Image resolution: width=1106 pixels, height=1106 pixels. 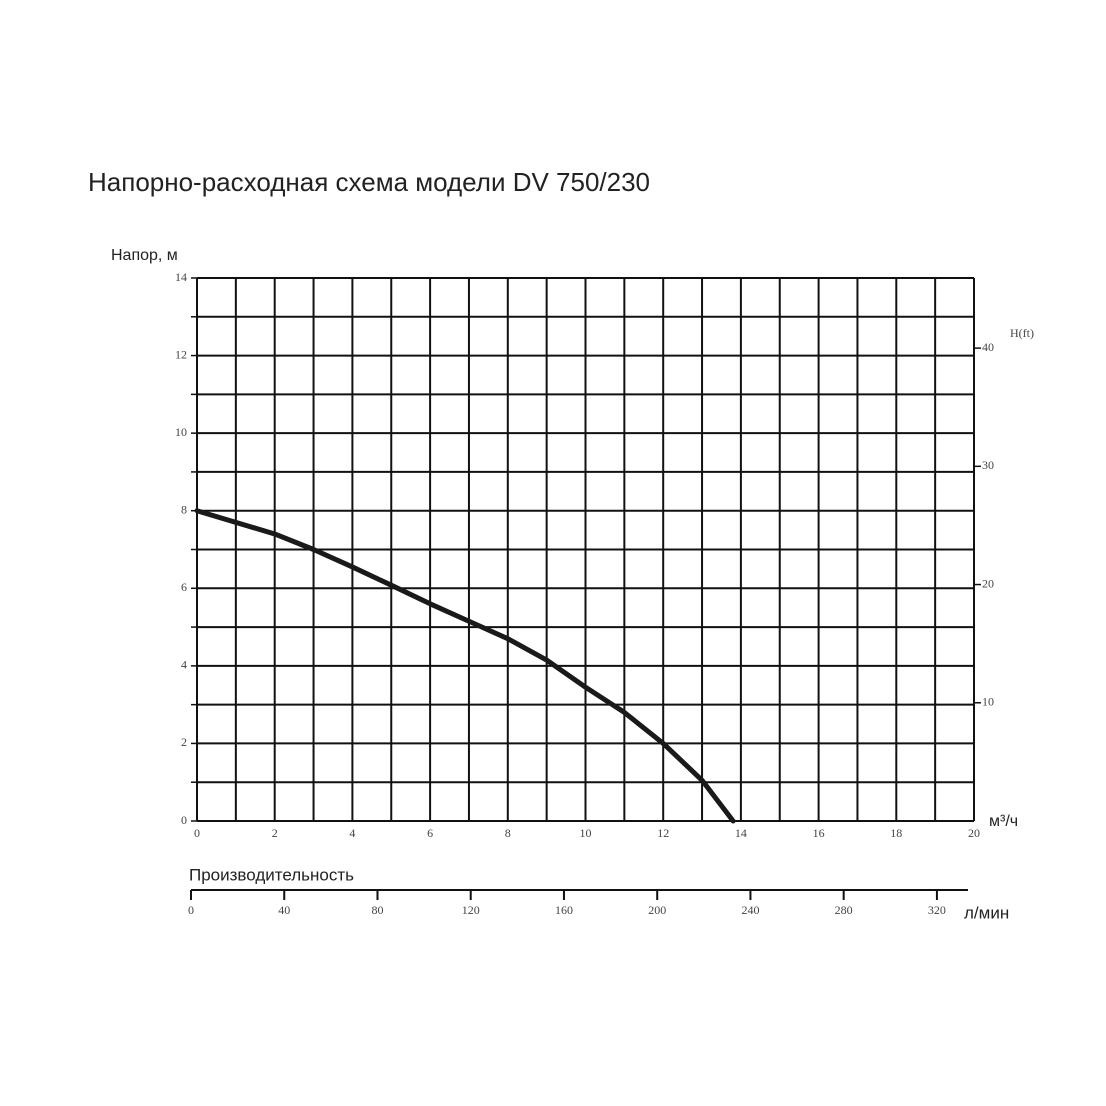 What do you see at coordinates (465, 666) in the screenshot?
I see `curve` at bounding box center [465, 666].